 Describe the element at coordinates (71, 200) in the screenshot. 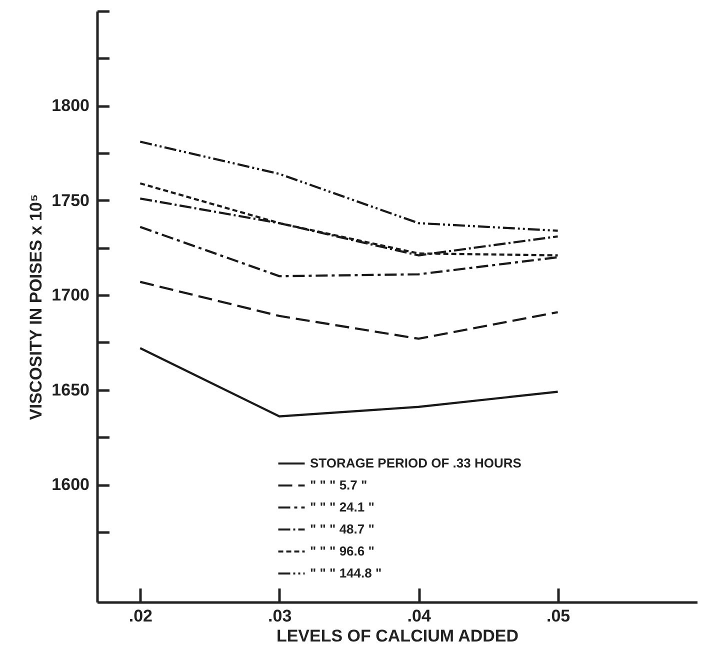

I see `y-tick-label: 1750` at that location.